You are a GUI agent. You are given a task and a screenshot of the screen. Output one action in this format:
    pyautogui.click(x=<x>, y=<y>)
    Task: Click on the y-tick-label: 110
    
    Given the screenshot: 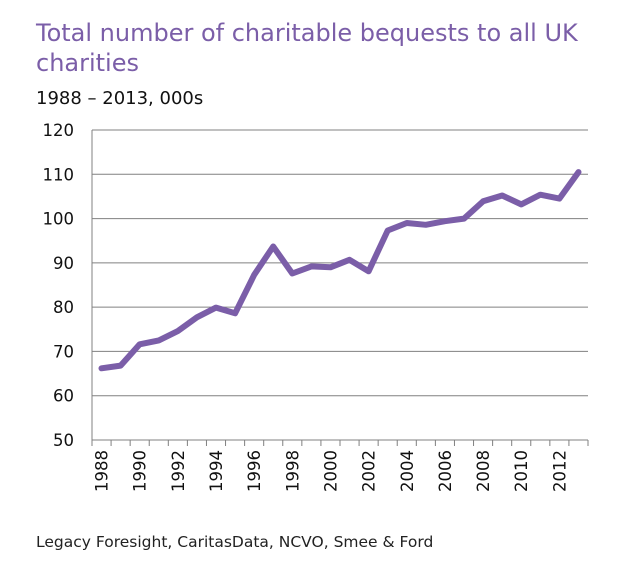 What is the action you would take?
    pyautogui.click(x=59, y=174)
    